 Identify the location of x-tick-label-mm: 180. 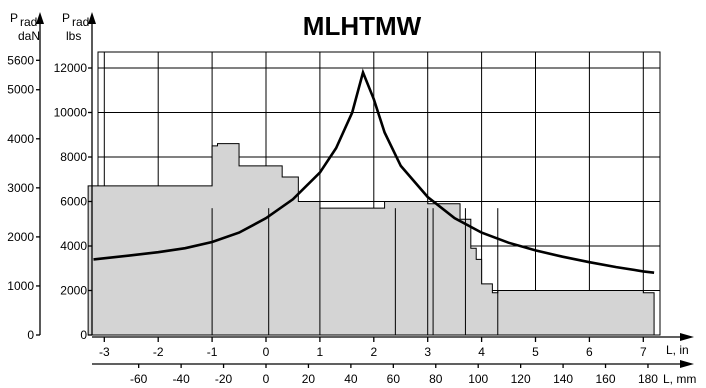
(648, 379).